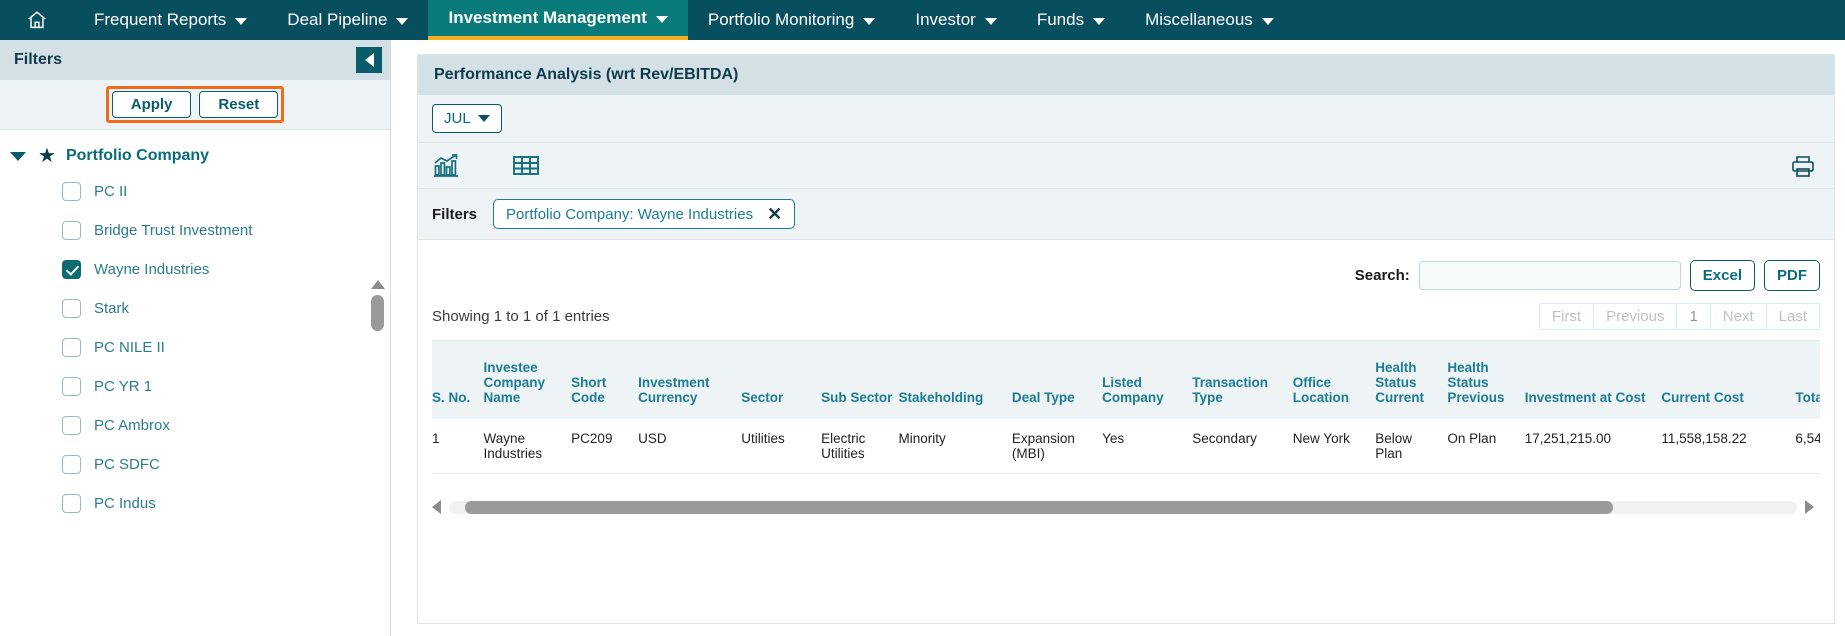 The width and height of the screenshot is (1845, 636). I want to click on nav-item-frequent-reports: Frequent Reports, so click(170, 20).